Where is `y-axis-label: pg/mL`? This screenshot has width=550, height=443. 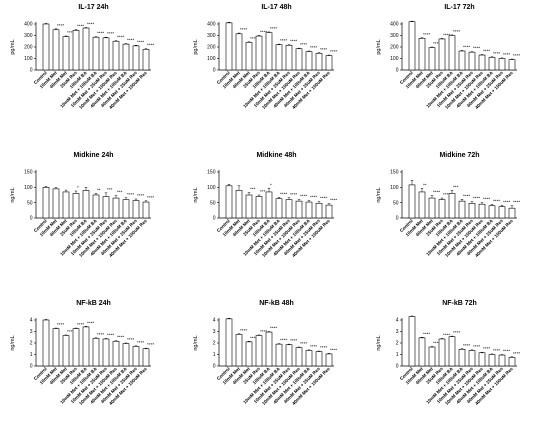 y-axis-label: pg/mL is located at coordinates (196, 46).